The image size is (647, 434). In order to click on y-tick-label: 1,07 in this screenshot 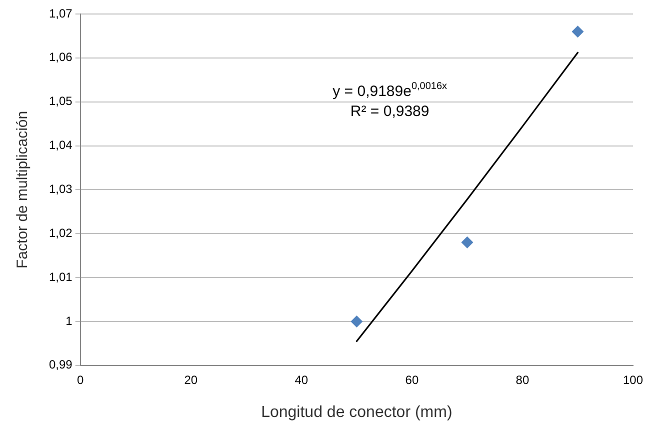, I will do `click(60, 13)`.